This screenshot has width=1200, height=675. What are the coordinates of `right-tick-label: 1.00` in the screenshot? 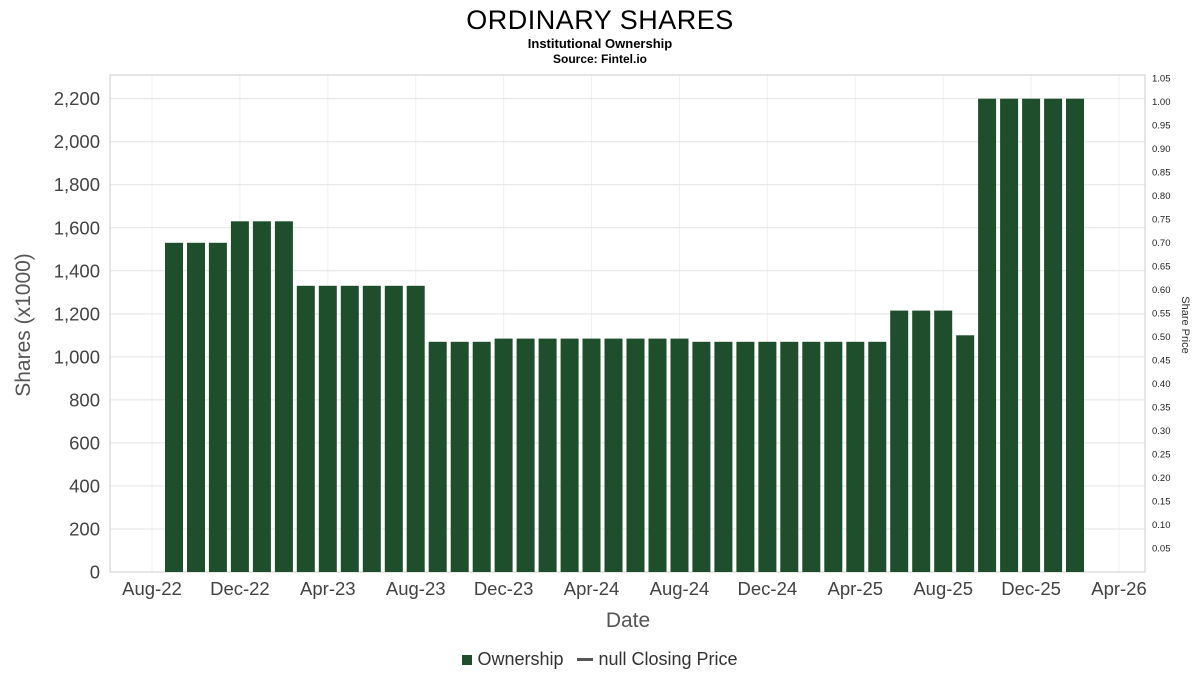 It's located at (1161, 102).